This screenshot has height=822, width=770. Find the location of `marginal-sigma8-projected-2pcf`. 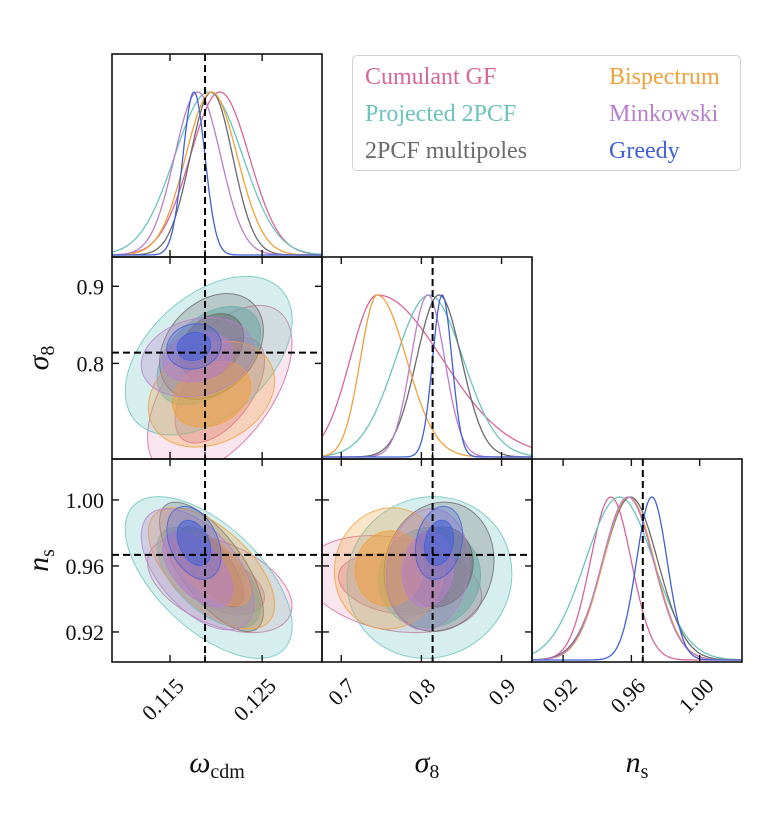

marginal-sigma8-projected-2pcf is located at coordinates (427, 375).